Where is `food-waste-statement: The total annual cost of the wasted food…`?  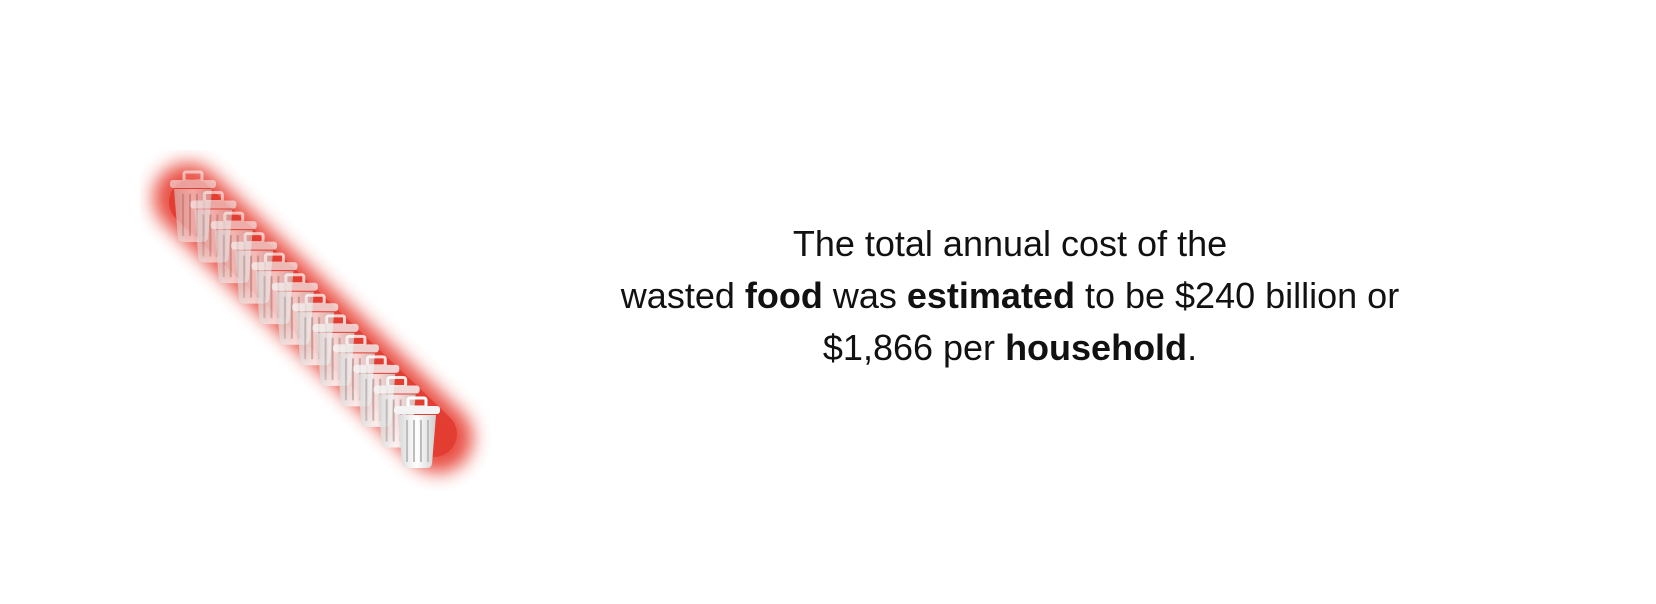 food-waste-statement: The total annual cost of the wasted food… is located at coordinates (1010, 296).